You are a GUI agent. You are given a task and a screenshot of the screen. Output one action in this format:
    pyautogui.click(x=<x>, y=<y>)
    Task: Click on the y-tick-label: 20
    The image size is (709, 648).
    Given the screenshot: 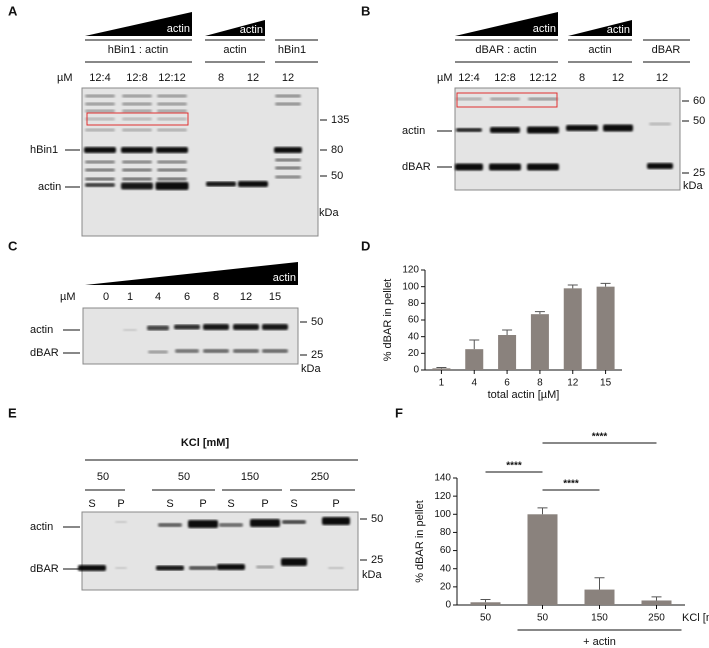 What is the action you would take?
    pyautogui.click(x=414, y=353)
    